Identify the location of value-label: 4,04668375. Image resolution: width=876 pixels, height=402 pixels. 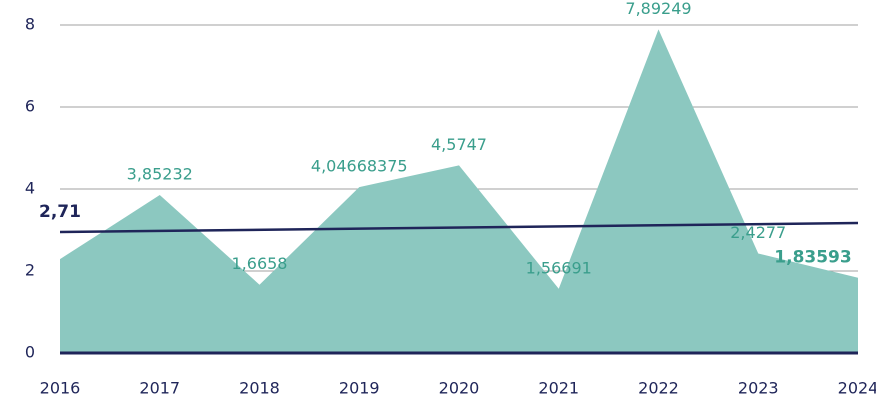
(359, 166).